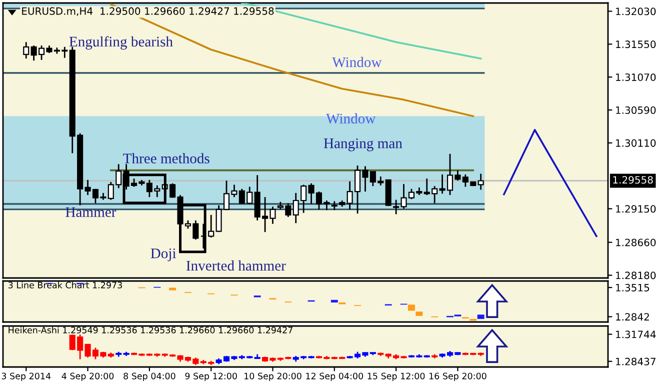 The image size is (656, 390). I want to click on x-tick-label: 15 Sep 12:00, so click(396, 377).